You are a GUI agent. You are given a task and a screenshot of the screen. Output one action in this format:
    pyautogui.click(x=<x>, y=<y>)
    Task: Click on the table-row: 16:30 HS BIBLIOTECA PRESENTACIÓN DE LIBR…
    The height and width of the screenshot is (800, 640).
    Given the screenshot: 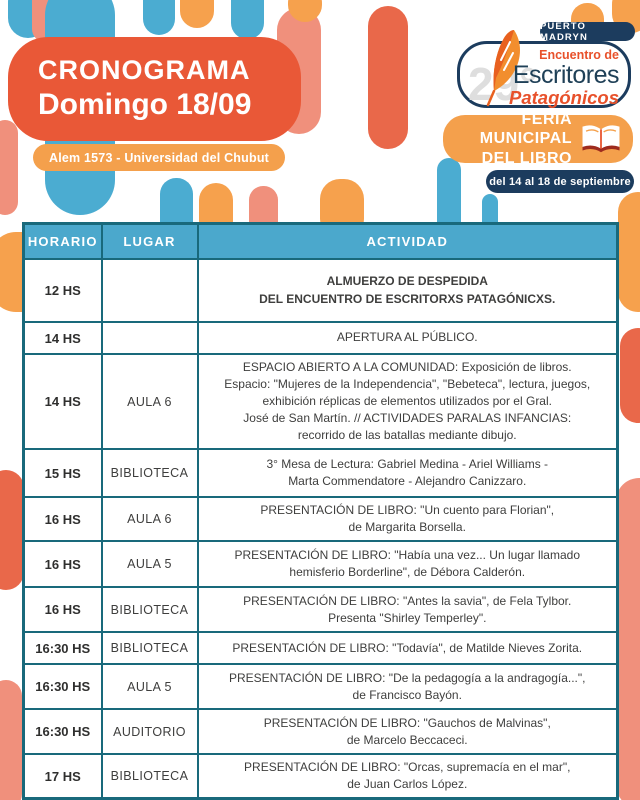 What is the action you would take?
    pyautogui.click(x=320, y=648)
    